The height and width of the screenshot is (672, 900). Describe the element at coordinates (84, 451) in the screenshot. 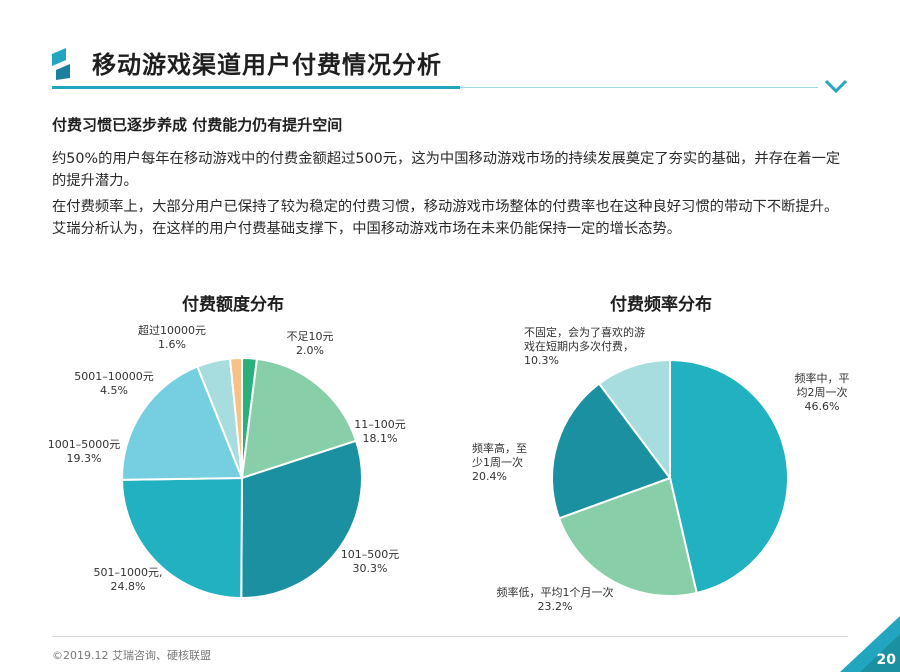

I see `pie-data-label: 1001–5000元 19.3%` at that location.